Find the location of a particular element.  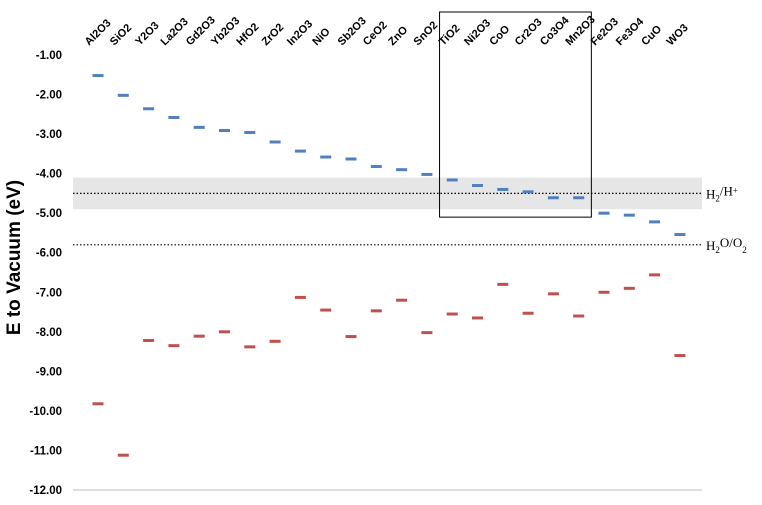

highlight-box-layer is located at coordinates (515, 114).